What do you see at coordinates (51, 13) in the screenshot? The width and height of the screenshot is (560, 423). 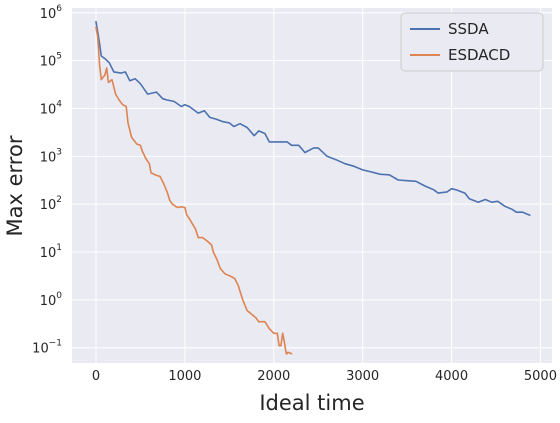 I see `y-tick-label: 10⁶` at bounding box center [51, 13].